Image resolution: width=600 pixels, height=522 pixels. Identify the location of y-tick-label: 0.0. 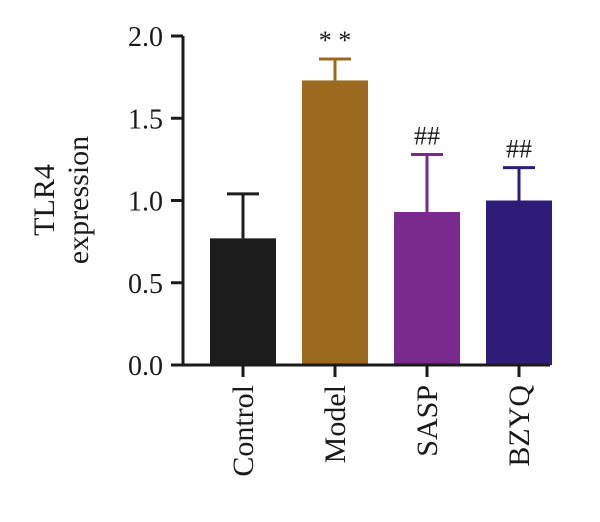
(145, 366).